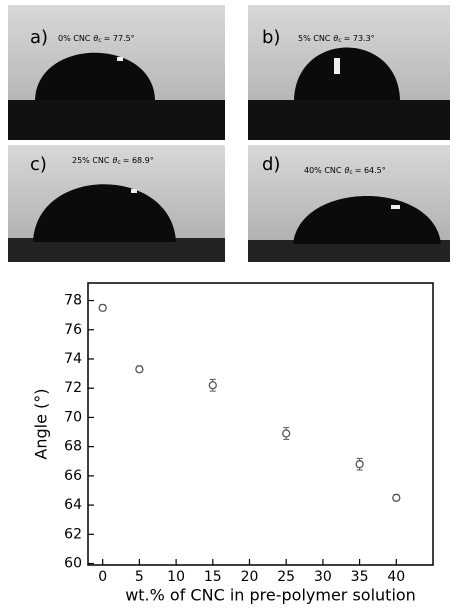 This screenshot has height=609, width=457. What do you see at coordinates (73, 417) in the screenshot?
I see `y-tick-label: 70` at bounding box center [73, 417].